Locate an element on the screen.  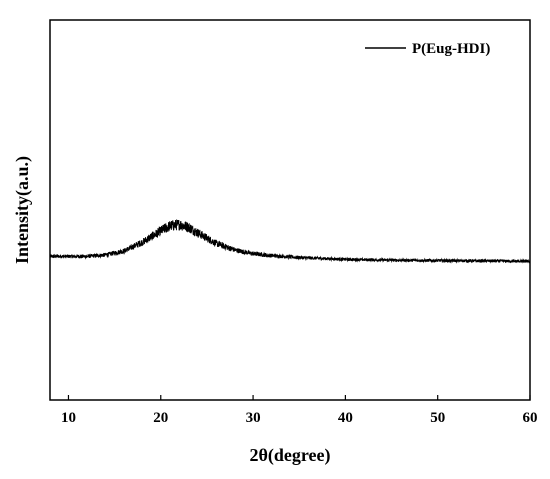
y-axis-title: Intensity(a.u.) is located at coordinates (22, 210).